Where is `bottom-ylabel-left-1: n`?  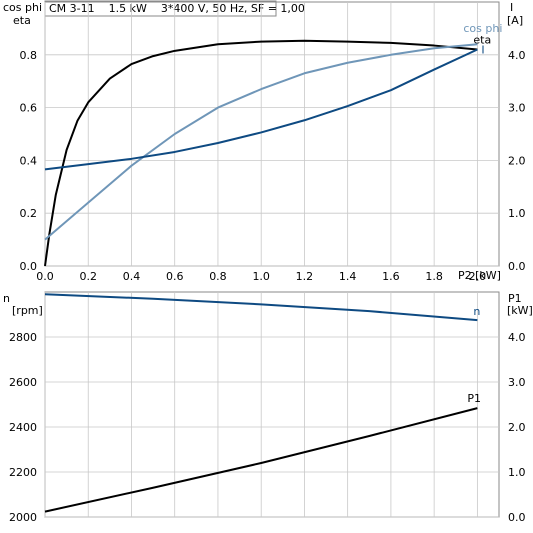 bottom-ylabel-left-1: n is located at coordinates (6, 298).